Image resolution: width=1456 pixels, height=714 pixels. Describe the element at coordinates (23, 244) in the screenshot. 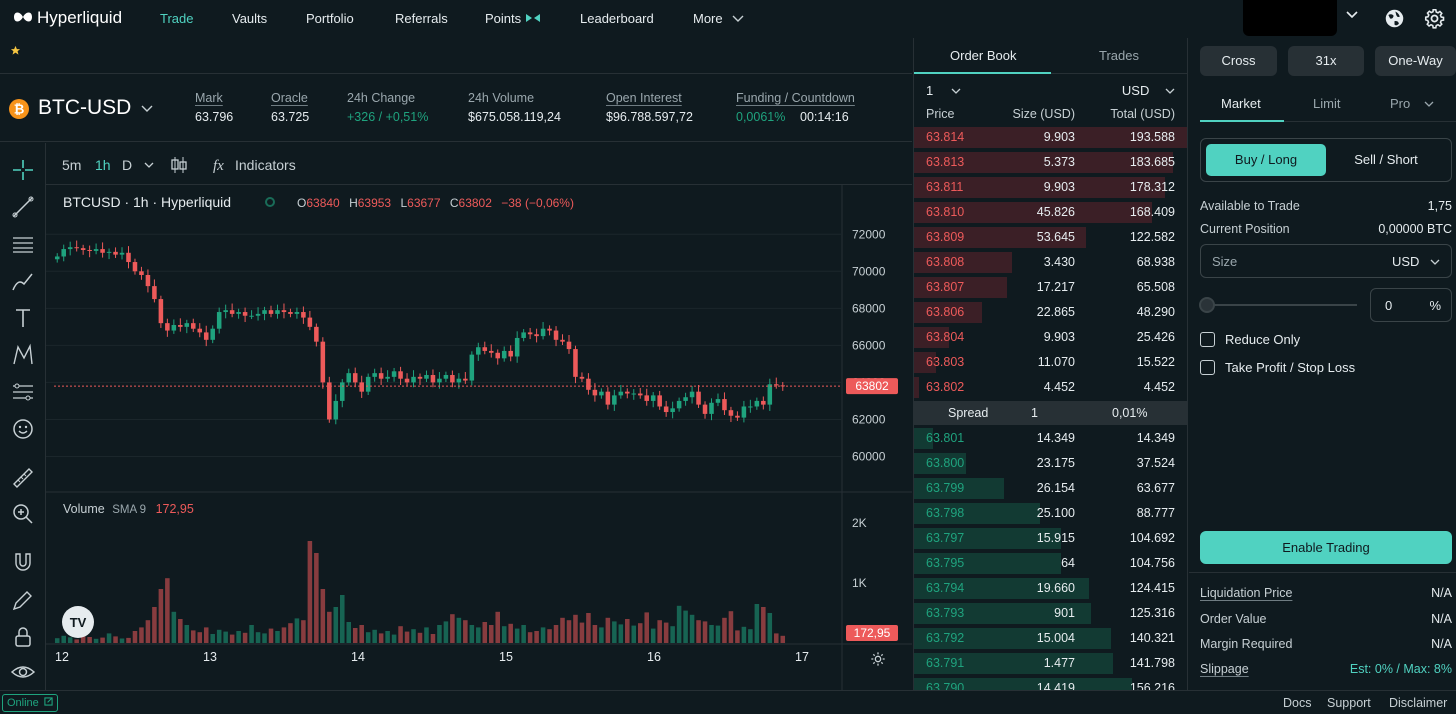

I see `horizontal-lines-icon` at that location.